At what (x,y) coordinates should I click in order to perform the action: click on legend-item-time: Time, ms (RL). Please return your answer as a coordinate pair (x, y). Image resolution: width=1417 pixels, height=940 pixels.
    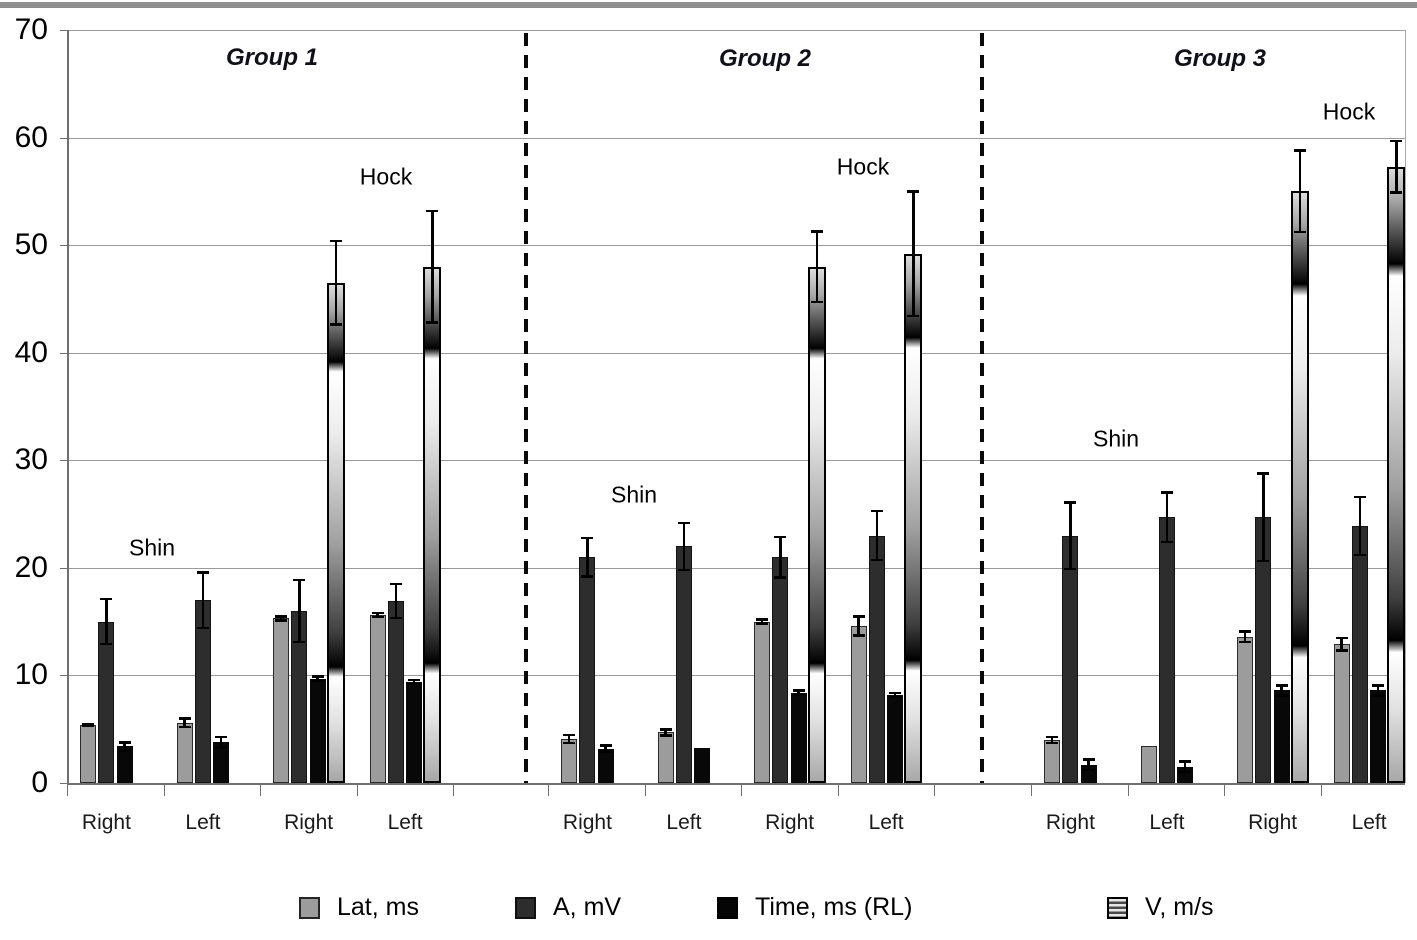
    Looking at the image, I should click on (814, 907).